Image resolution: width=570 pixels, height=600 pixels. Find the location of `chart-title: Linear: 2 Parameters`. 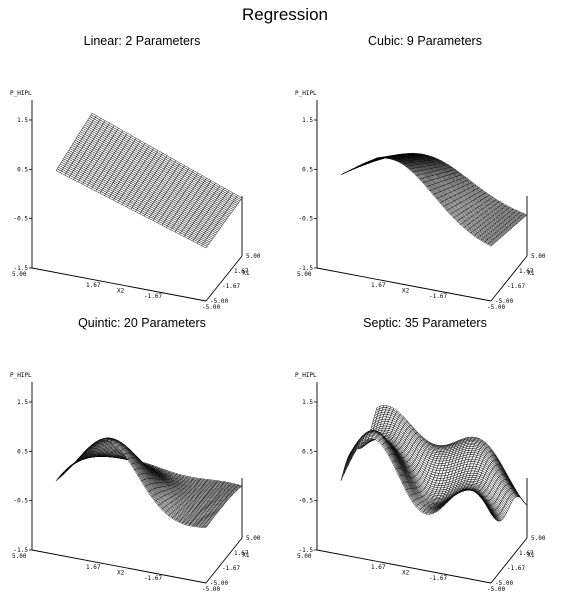

chart-title: Linear: 2 Parameters is located at coordinates (142, 41).